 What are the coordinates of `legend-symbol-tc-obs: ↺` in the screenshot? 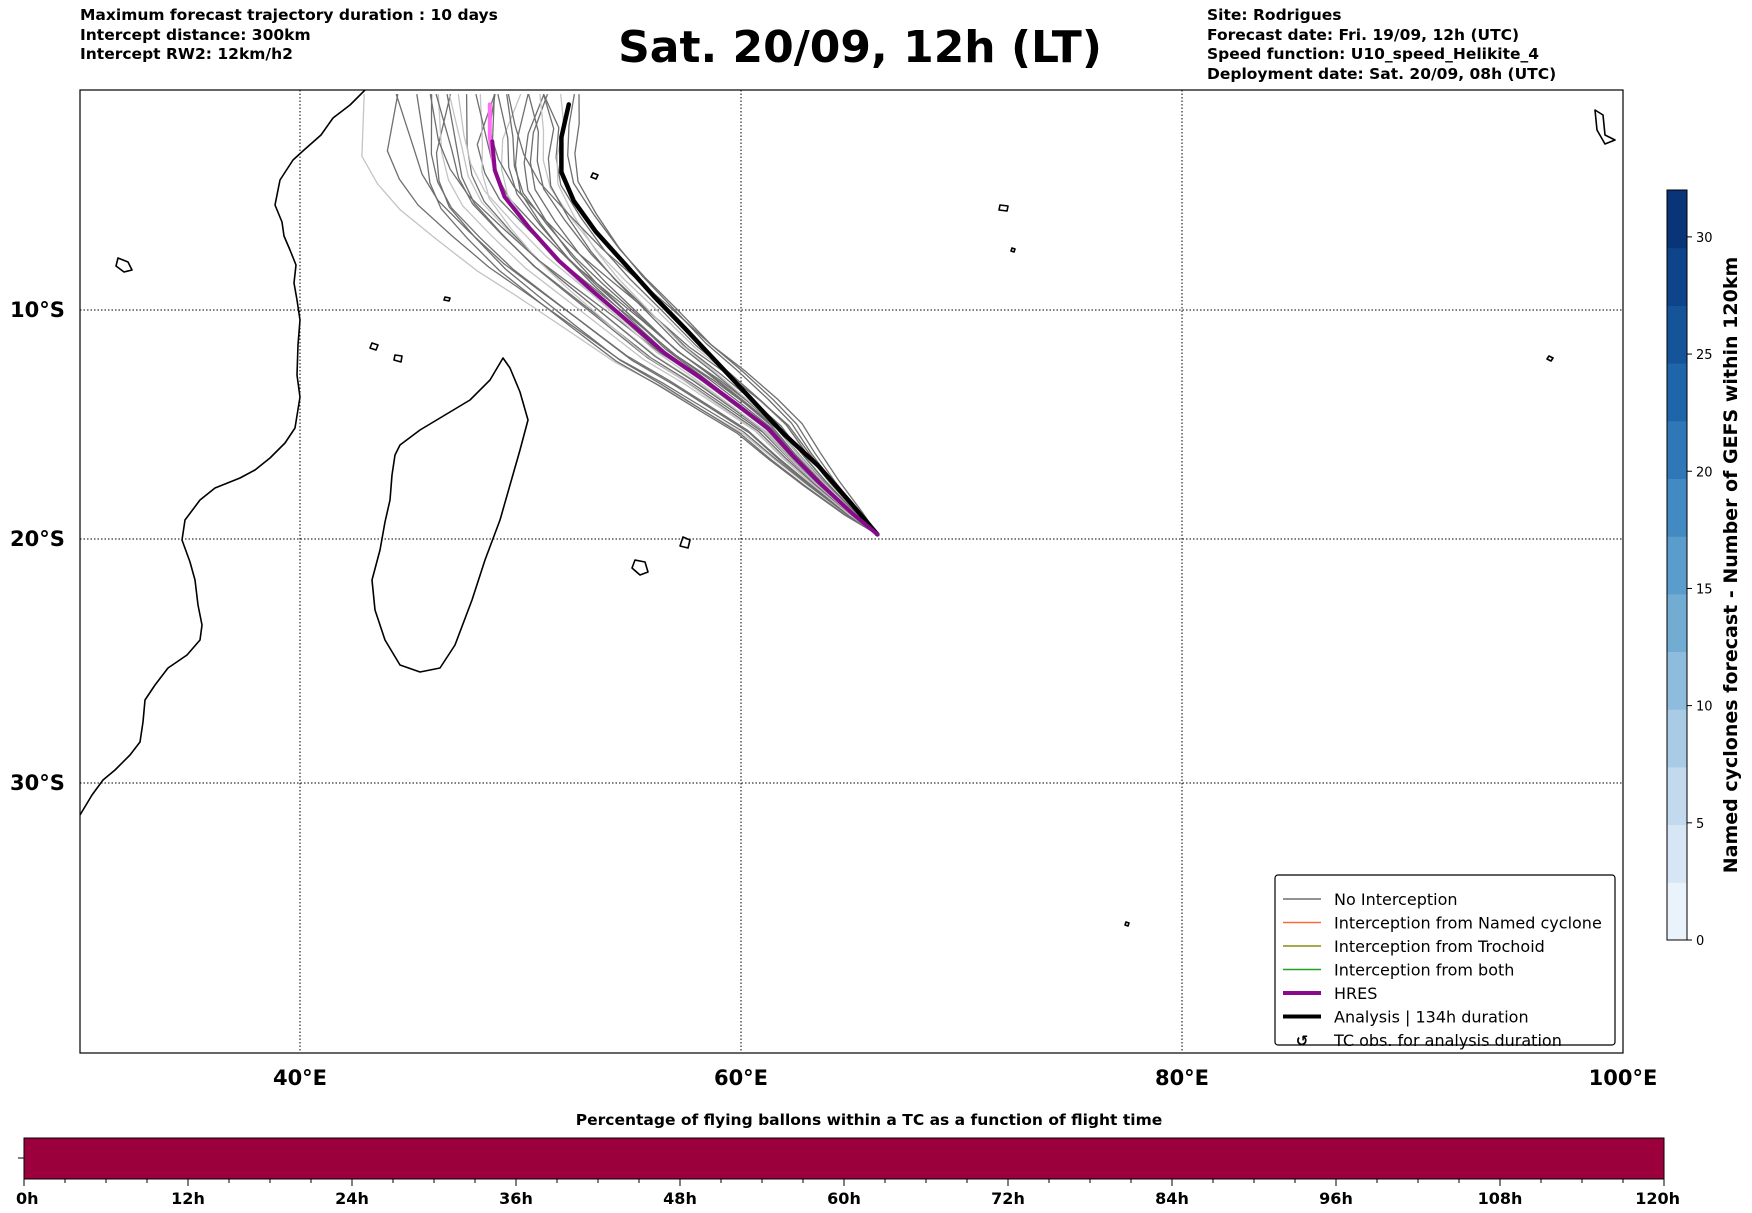 It's located at (1302, 1041).